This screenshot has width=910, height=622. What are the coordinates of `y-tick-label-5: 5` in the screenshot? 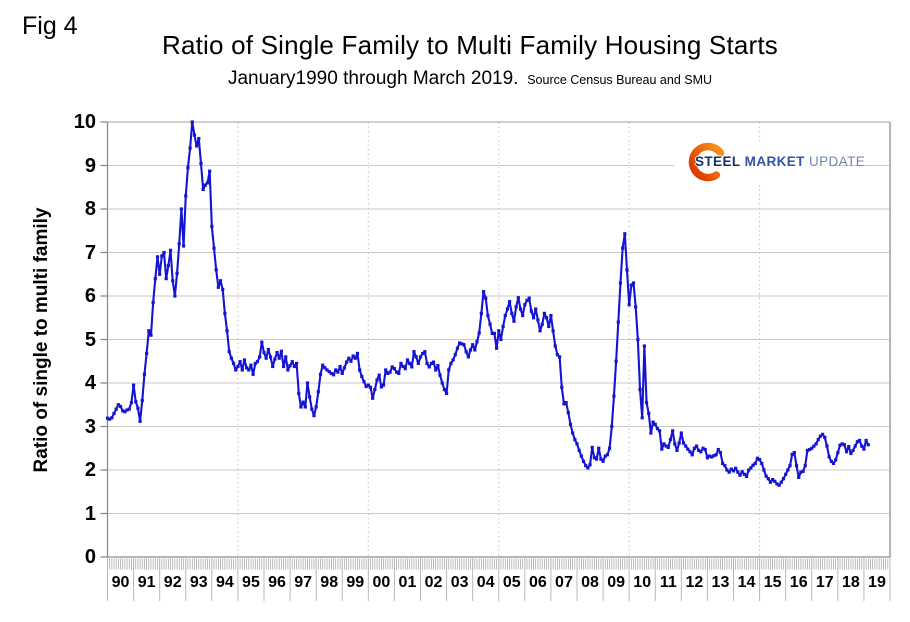 It's located at (90, 339).